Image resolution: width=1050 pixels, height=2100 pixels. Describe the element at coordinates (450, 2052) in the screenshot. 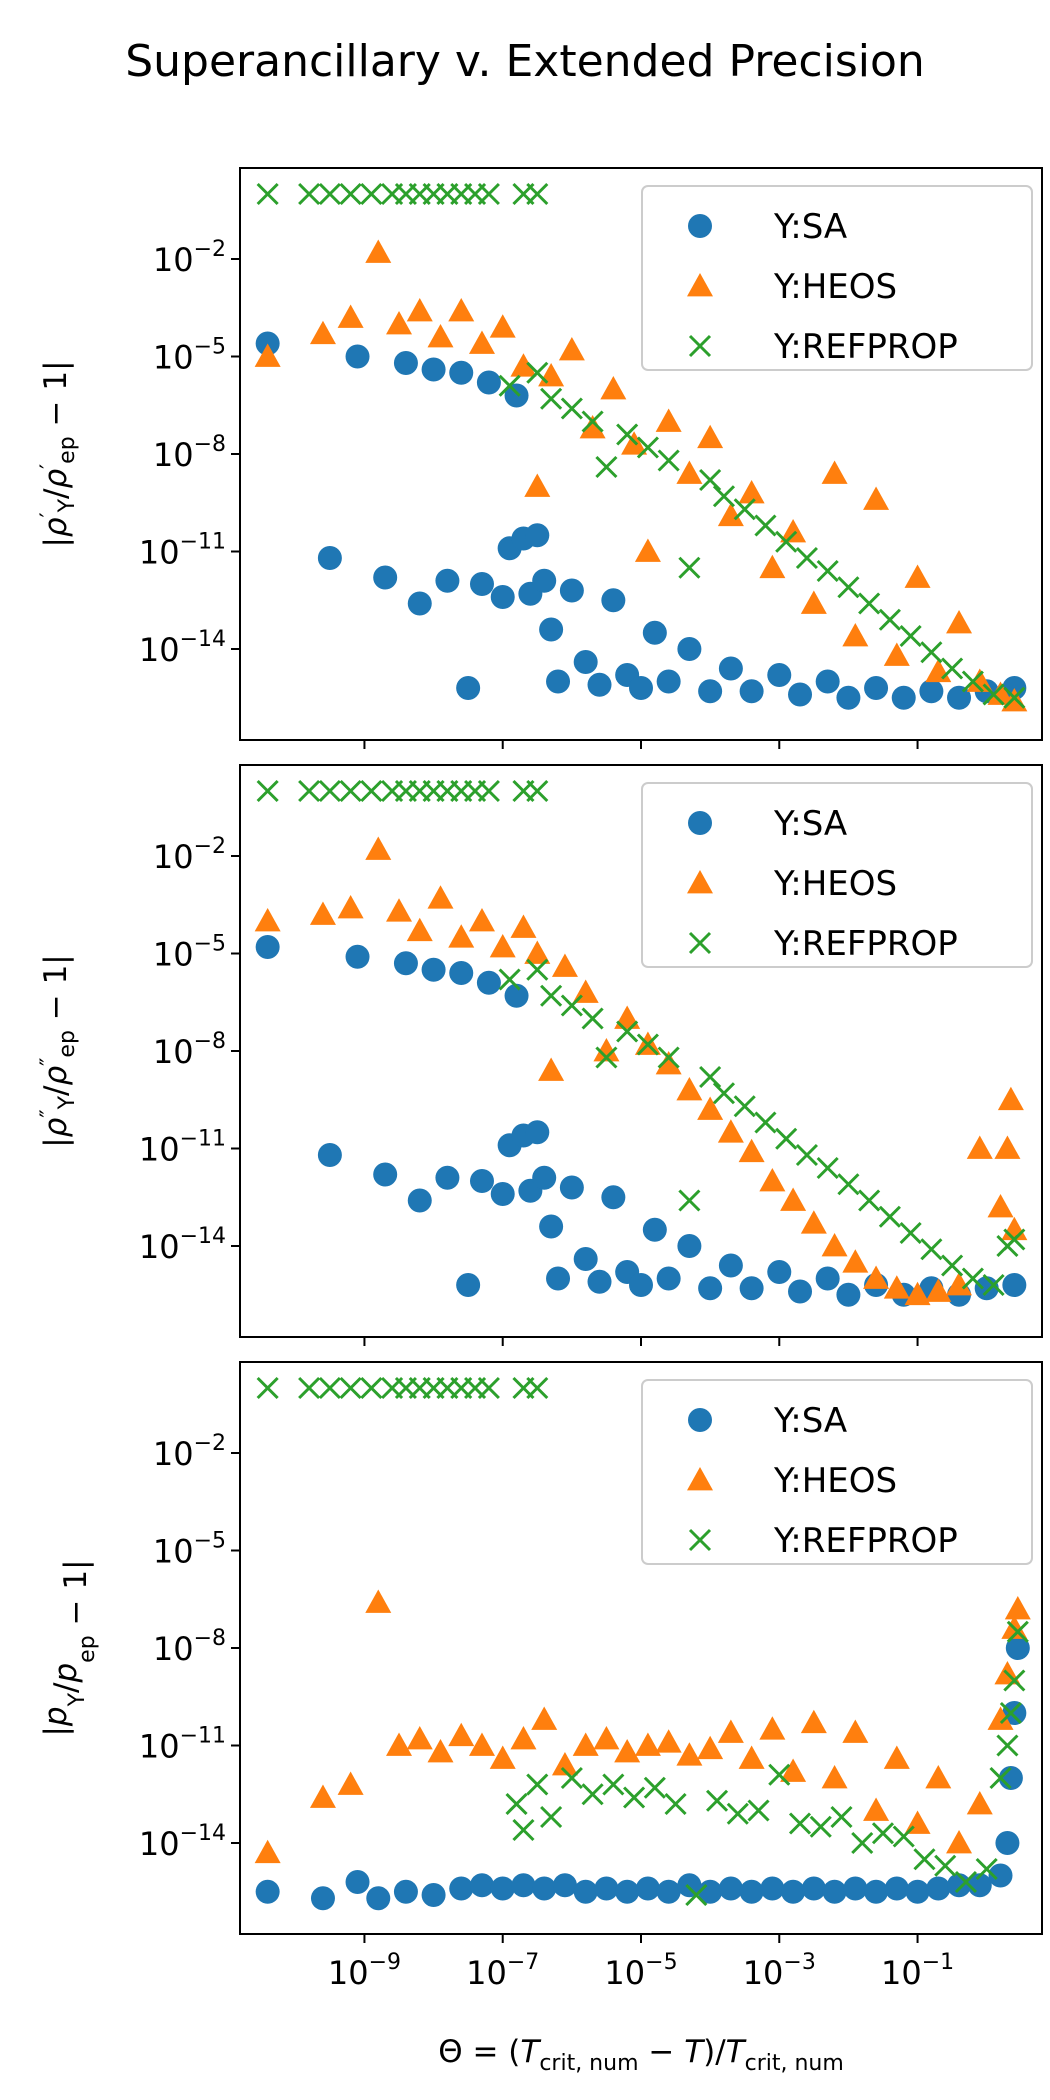

I see `xlabel-theta: Θ` at that location.